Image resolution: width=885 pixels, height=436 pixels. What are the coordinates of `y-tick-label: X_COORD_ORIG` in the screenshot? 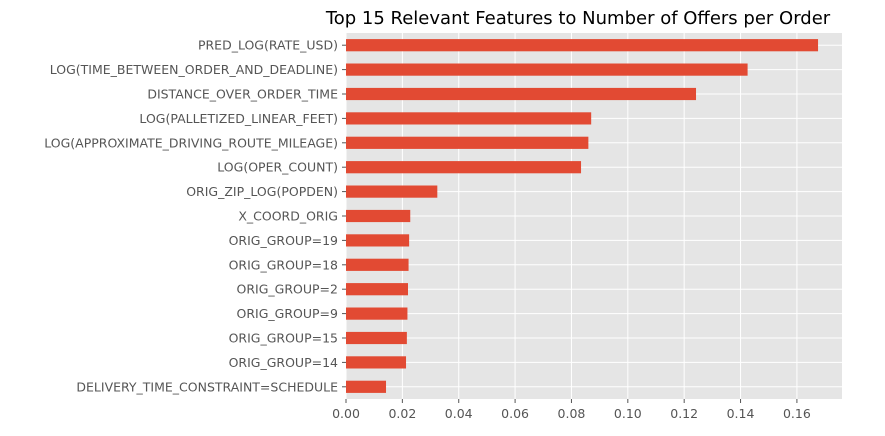 It's located at (288, 216).